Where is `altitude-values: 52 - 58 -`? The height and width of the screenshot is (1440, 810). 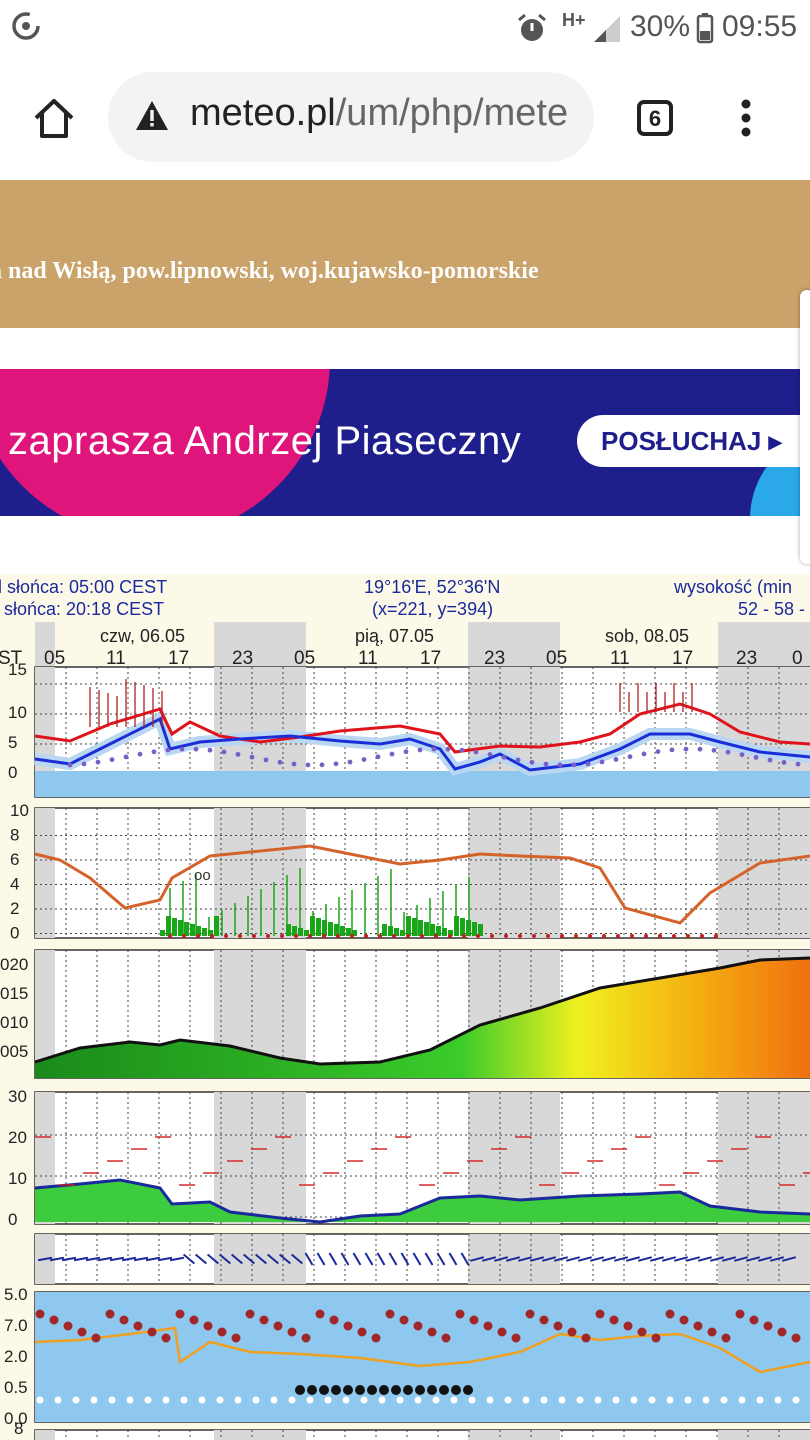
altitude-values: 52 - 58 - is located at coordinates (772, 609).